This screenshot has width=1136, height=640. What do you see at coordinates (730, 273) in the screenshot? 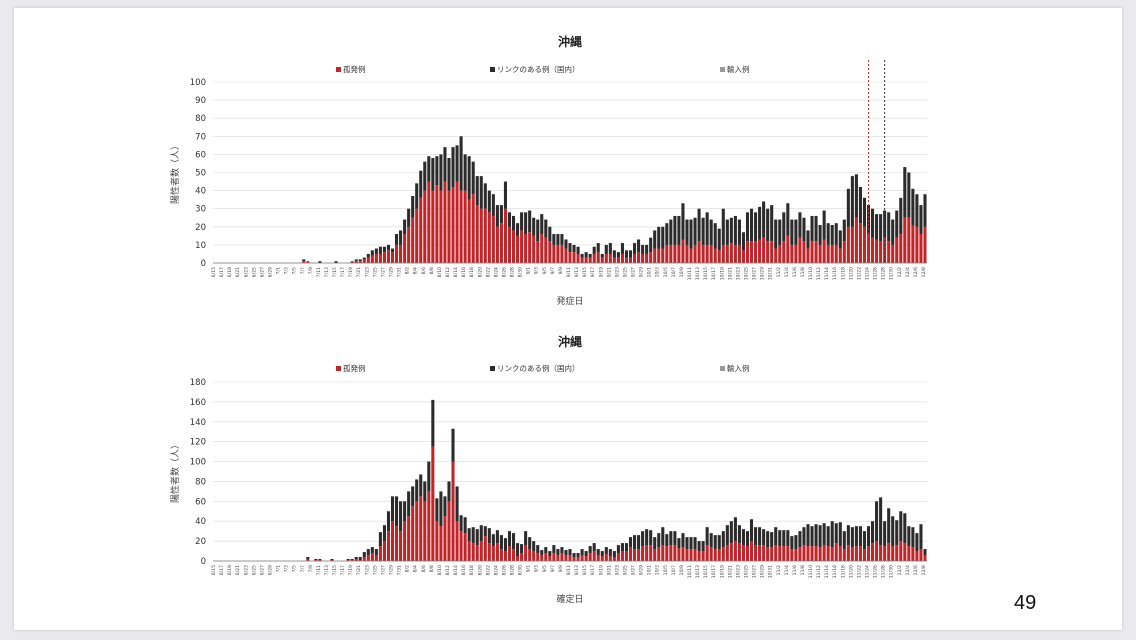
I see `x-tick-label: 10/21` at bounding box center [730, 273].